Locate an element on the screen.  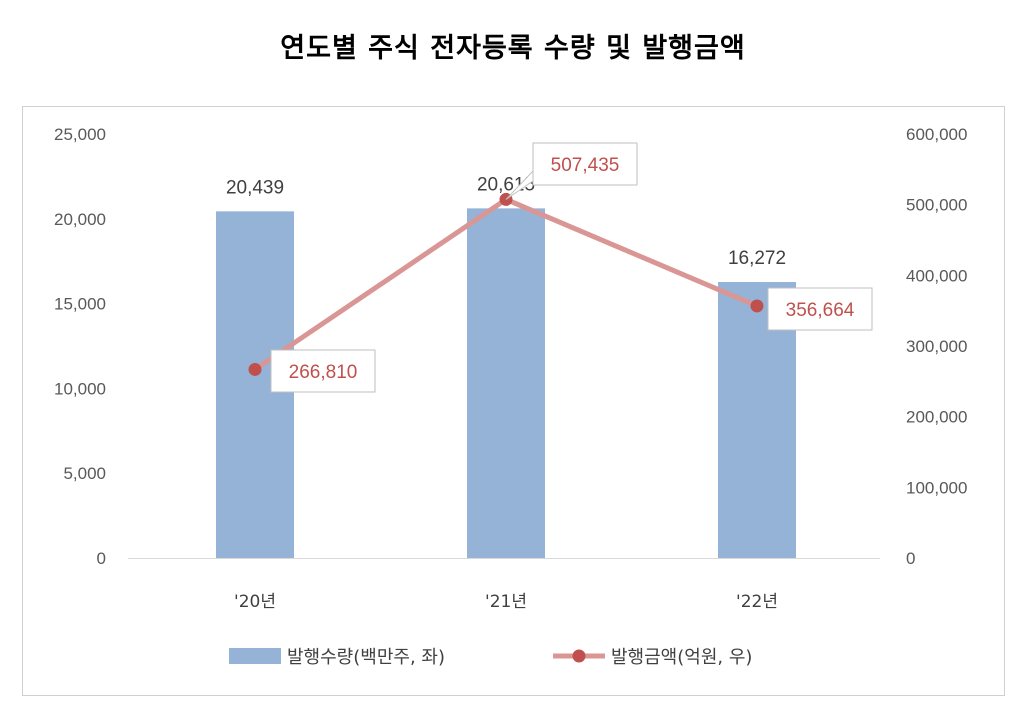
legend-line-marker is located at coordinates (579, 656).